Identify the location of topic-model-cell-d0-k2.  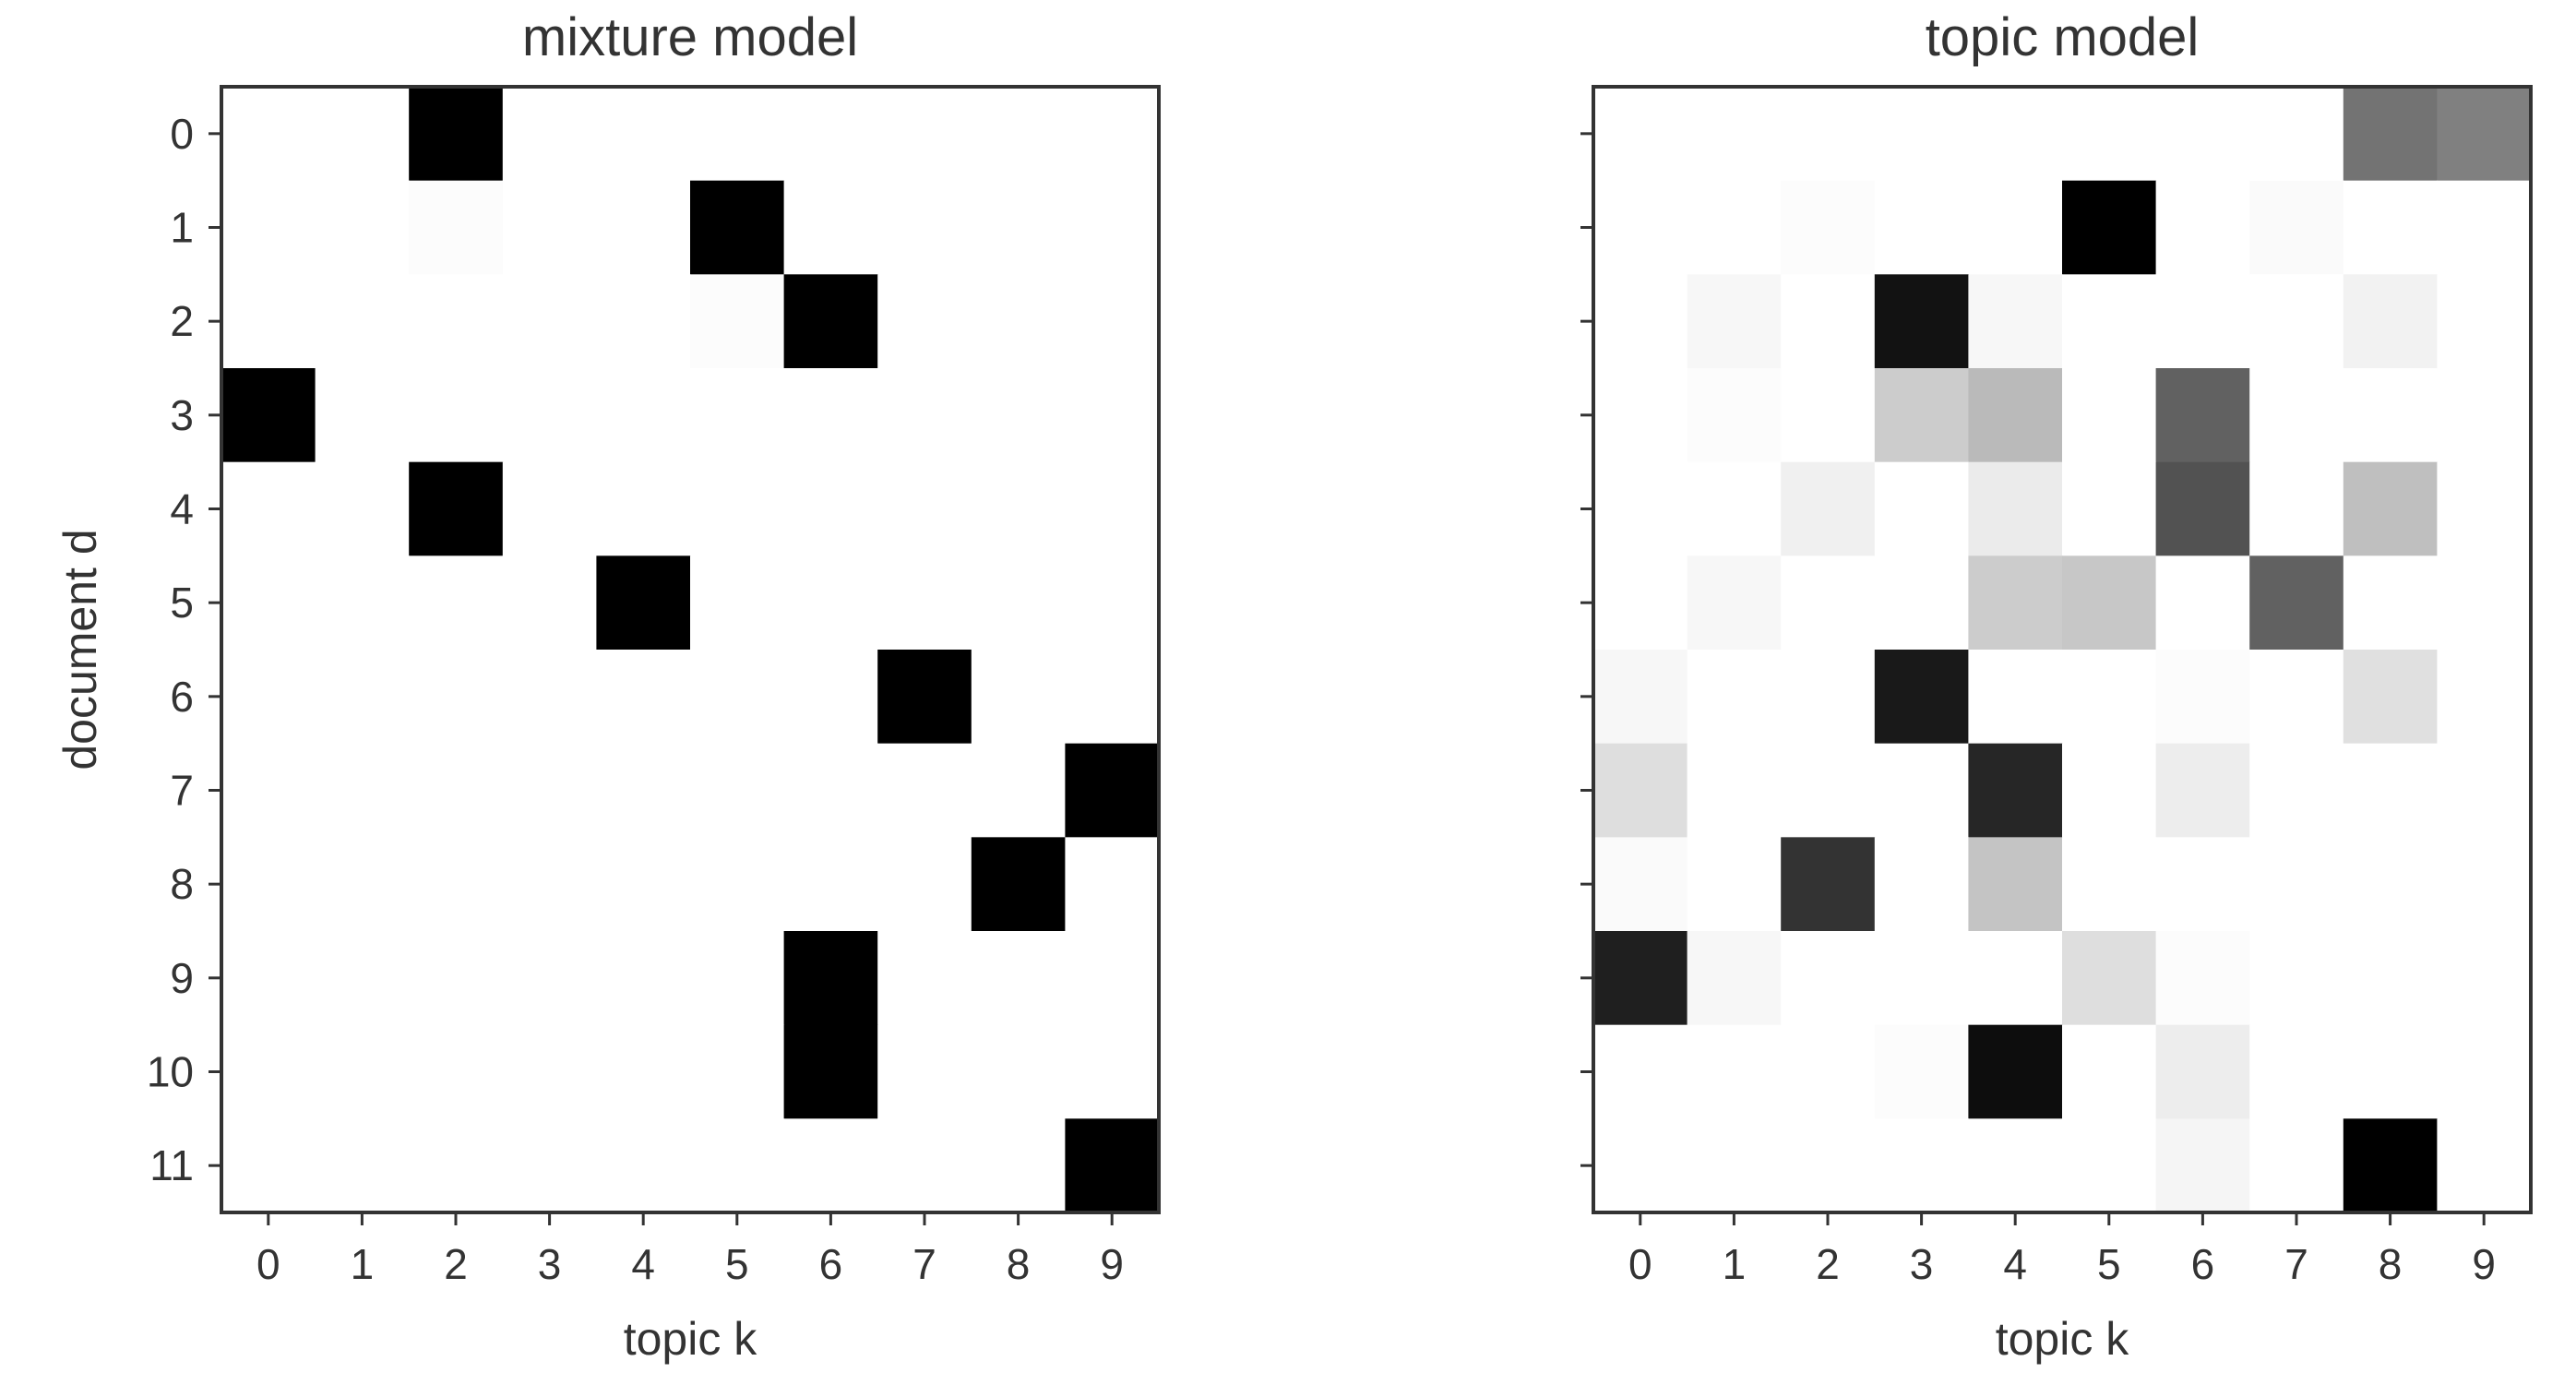
(1829, 134).